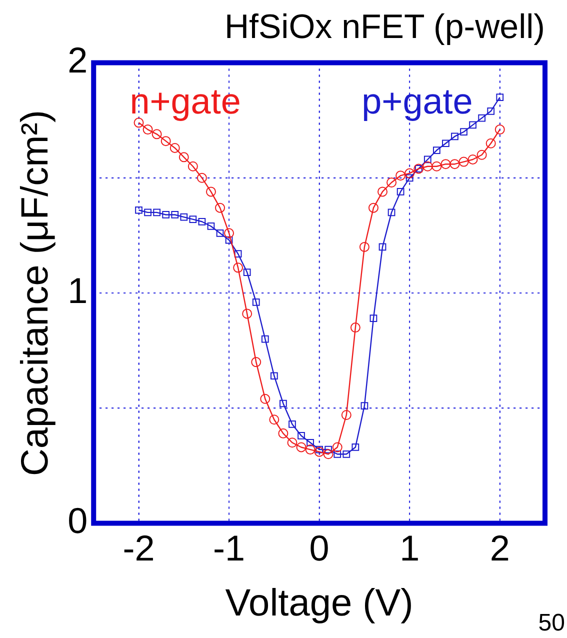 This screenshot has height=638, width=567. What do you see at coordinates (78, 60) in the screenshot?
I see `y-tick-label: 2` at bounding box center [78, 60].